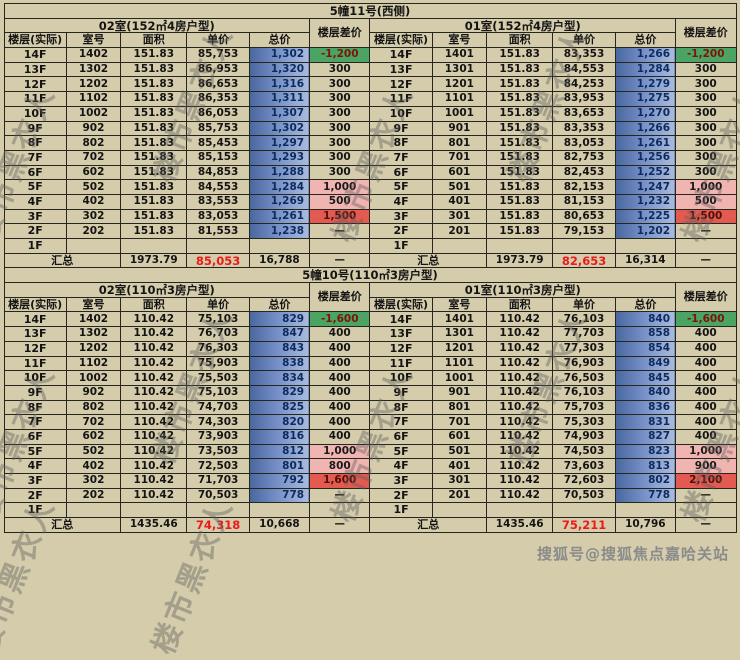  What do you see at coordinates (93, 187) in the screenshot?
I see `room-number-cell: 502` at bounding box center [93, 187].